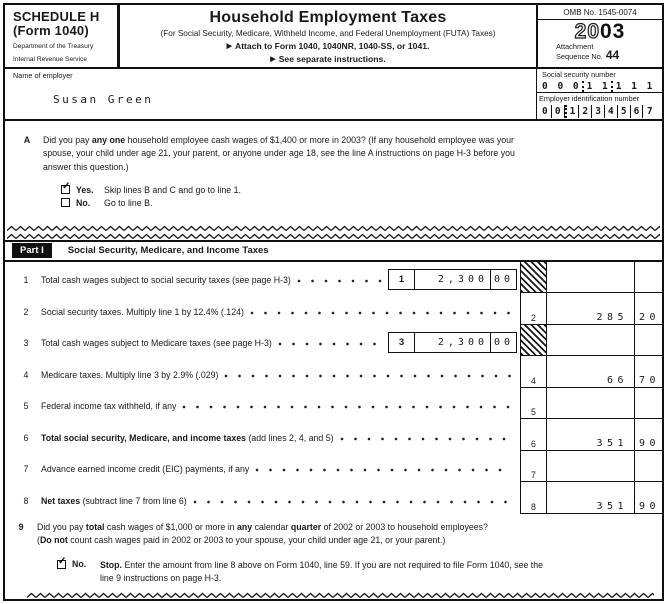 The width and height of the screenshot is (667, 604). I want to click on line-7-right-cells: 7, so click(591, 466).